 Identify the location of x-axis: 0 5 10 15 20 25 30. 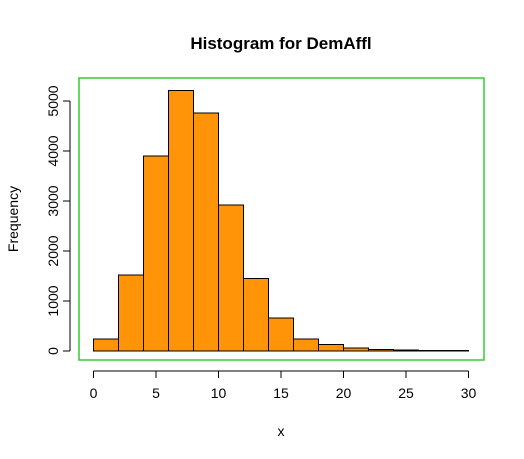
(283, 385).